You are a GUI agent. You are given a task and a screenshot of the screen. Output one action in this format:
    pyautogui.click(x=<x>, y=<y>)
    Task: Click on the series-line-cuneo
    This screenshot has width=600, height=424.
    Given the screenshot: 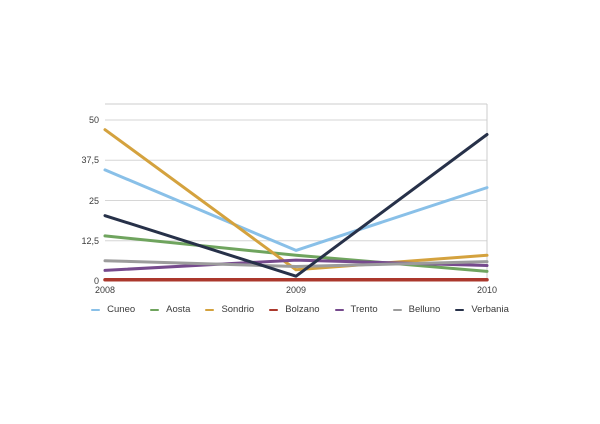 What is the action you would take?
    pyautogui.click(x=296, y=210)
    